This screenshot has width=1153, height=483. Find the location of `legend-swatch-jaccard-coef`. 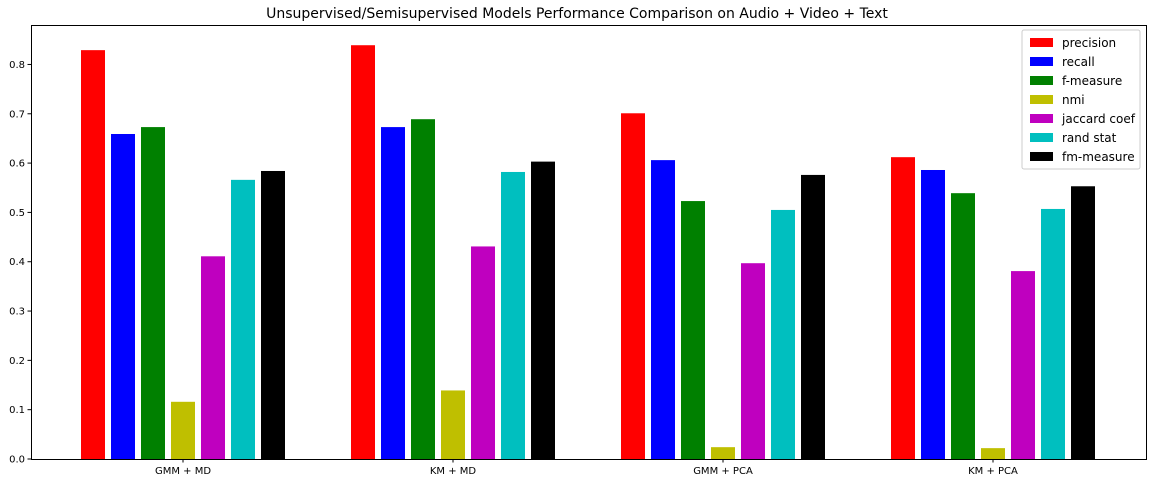

legend-swatch-jaccard-coef is located at coordinates (1041, 118).